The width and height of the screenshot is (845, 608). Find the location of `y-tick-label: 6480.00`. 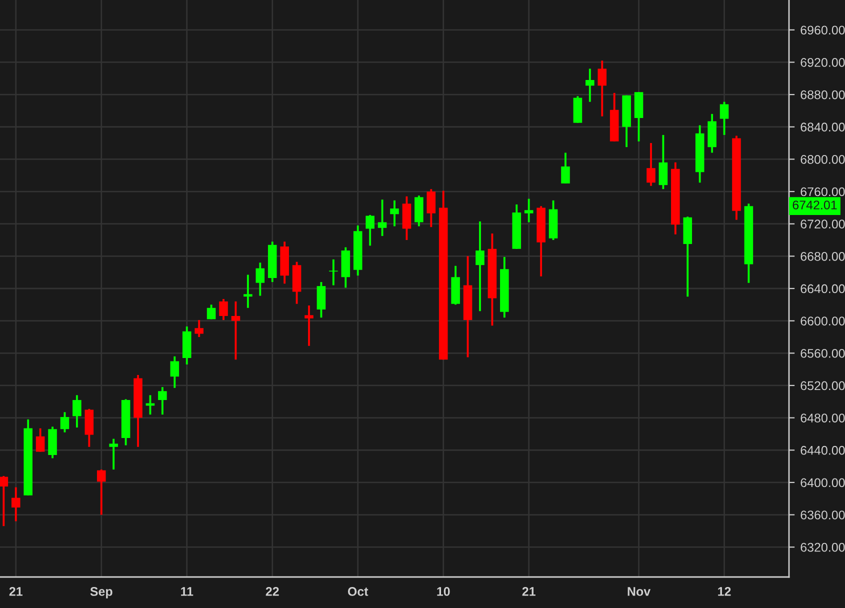

y-tick-label: 6480.00 is located at coordinates (822, 418).